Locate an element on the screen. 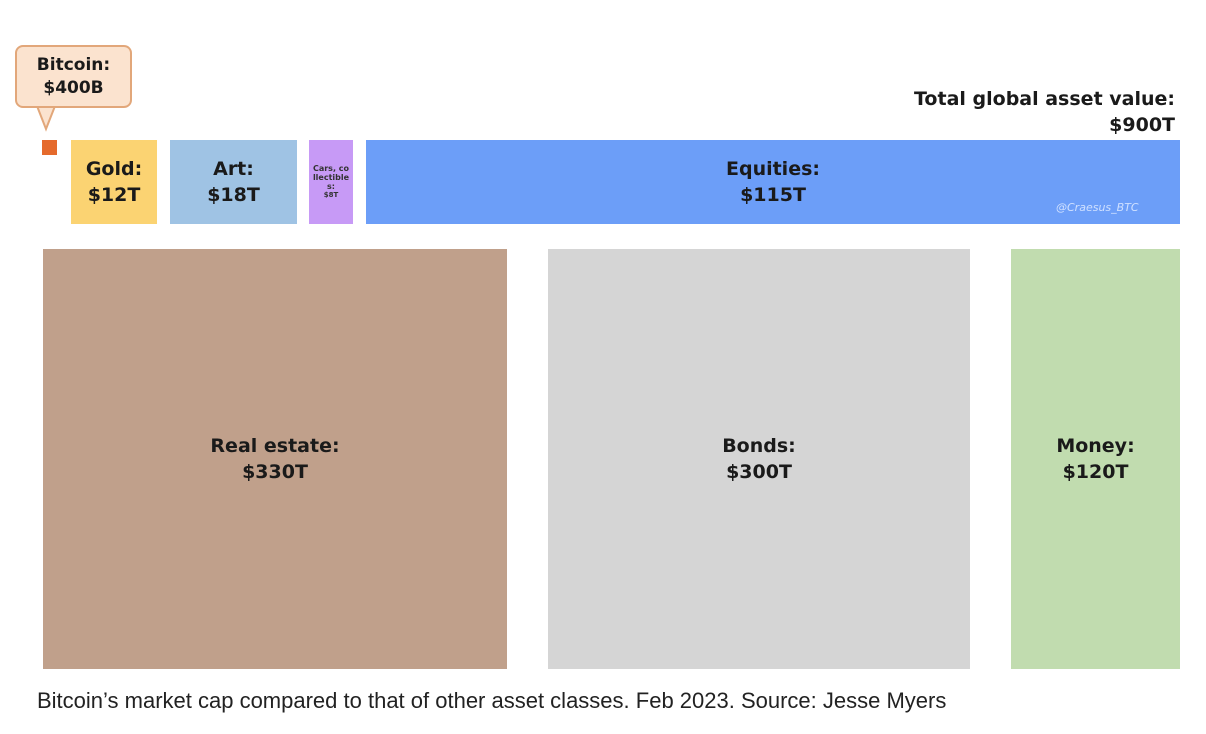 Image resolution: width=1206 pixels, height=734 pixels. real-estate-name: Real estate: is located at coordinates (275, 446).